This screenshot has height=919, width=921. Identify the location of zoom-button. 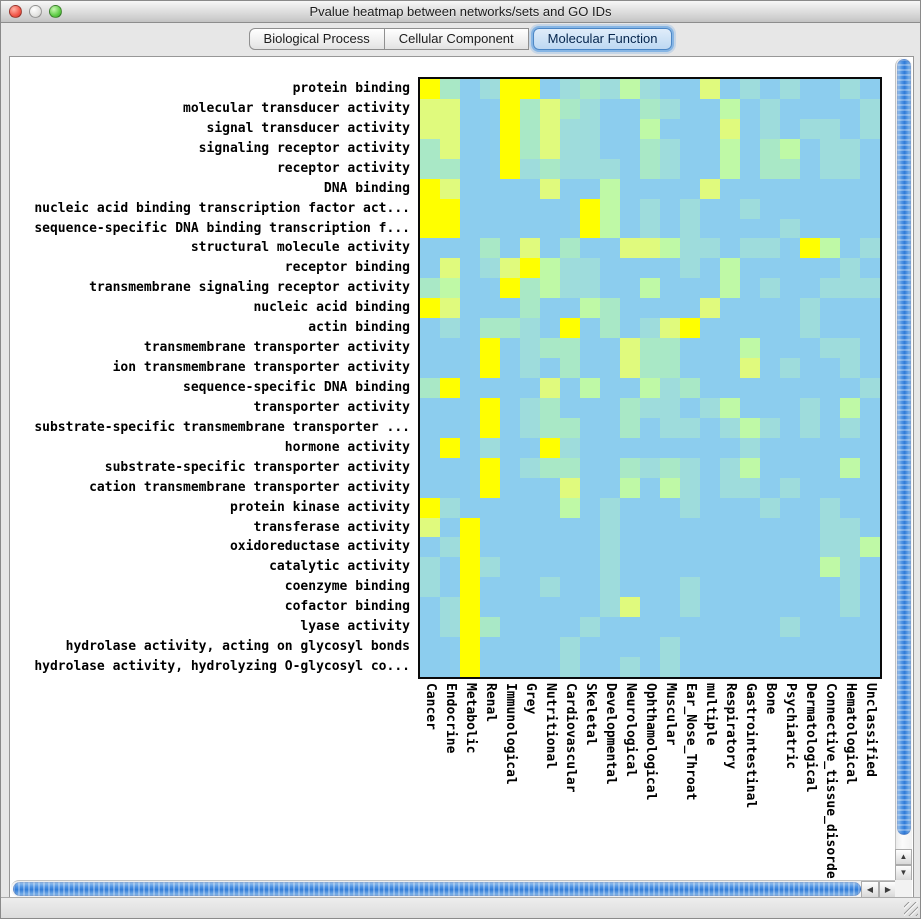
(55, 11).